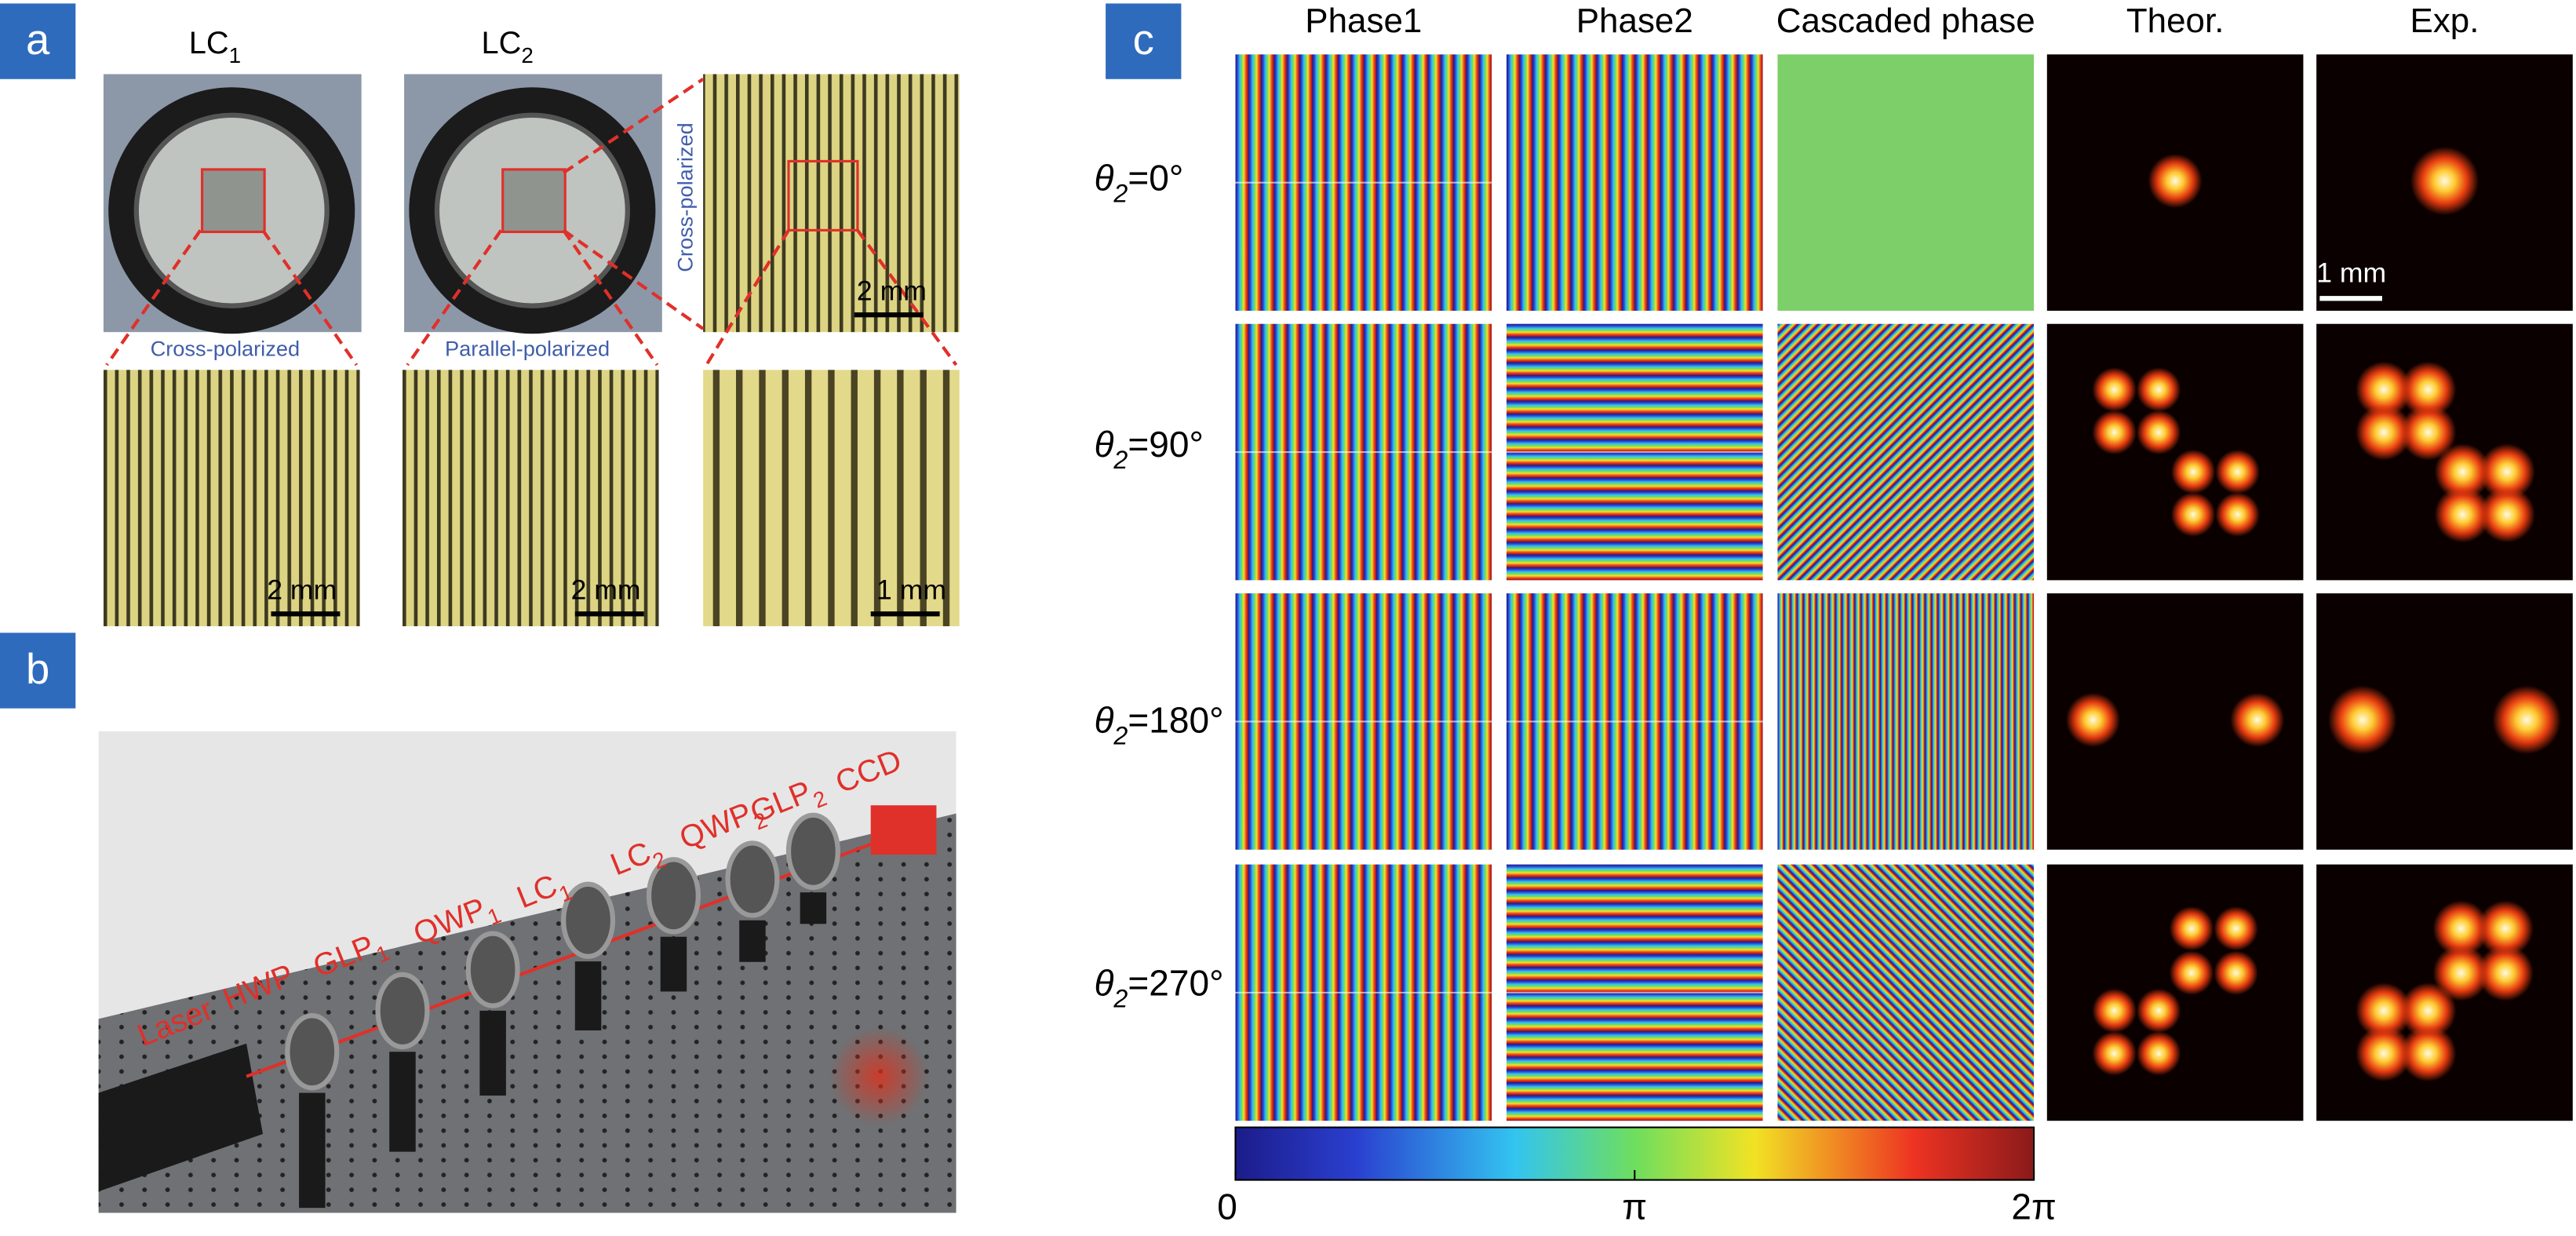  I want to click on lc-label: LC1, so click(215, 46).